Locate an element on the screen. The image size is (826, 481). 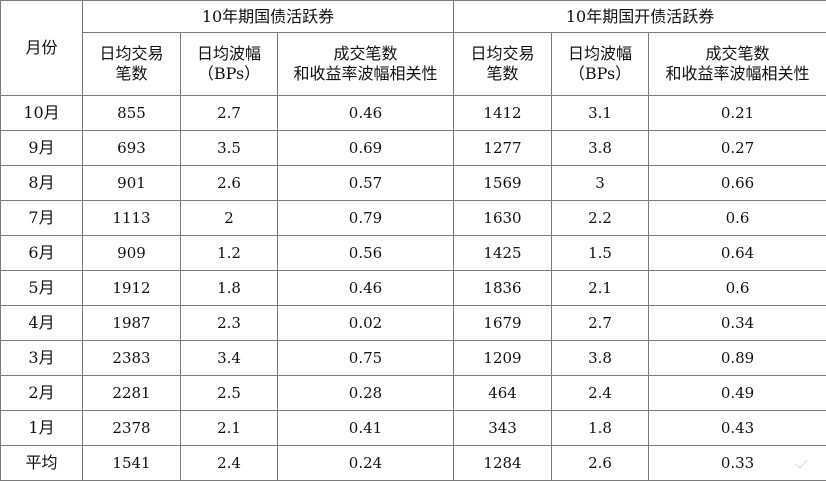
treasury-corr-cell: 0.24 is located at coordinates (365, 463).